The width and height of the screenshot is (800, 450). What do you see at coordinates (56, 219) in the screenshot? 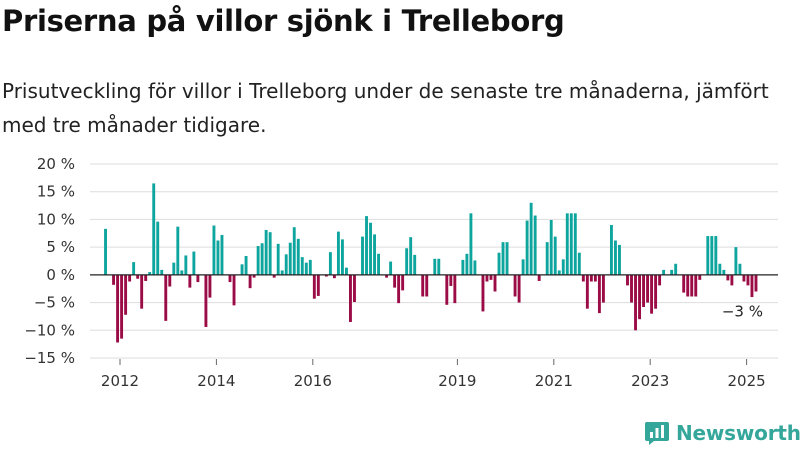
I see `y-tick-label: 10 %` at bounding box center [56, 219].